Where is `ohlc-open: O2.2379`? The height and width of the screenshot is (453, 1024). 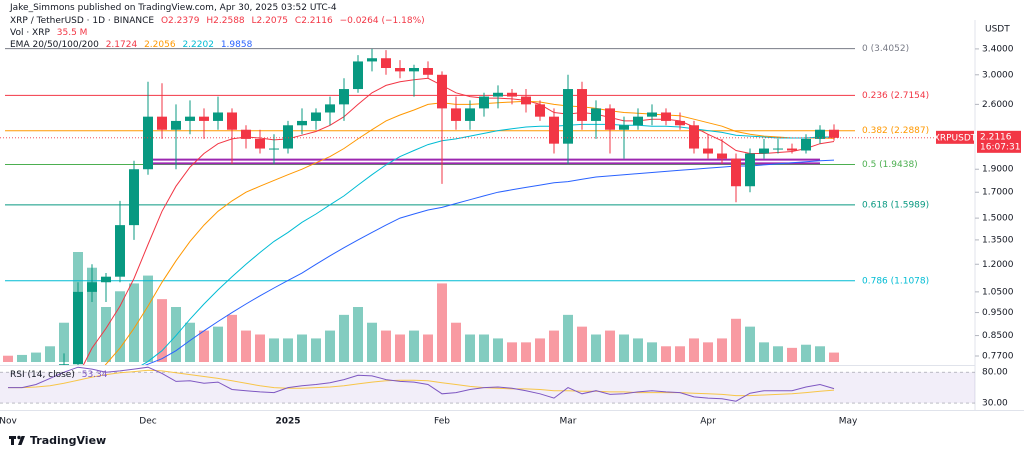
ohlc-open: O2.2379 is located at coordinates (180, 21).